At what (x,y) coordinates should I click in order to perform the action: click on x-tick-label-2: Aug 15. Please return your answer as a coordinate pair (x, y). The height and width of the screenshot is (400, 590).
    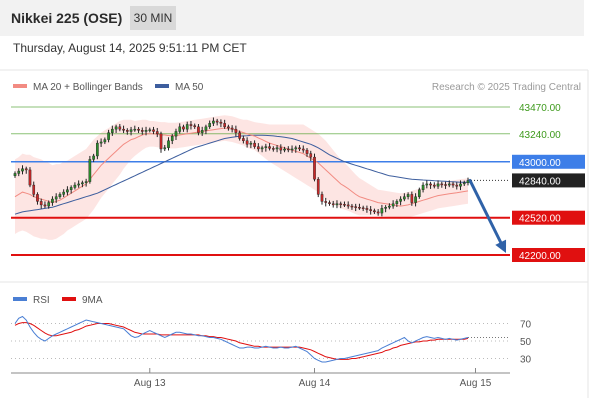
    Looking at the image, I should click on (476, 383).